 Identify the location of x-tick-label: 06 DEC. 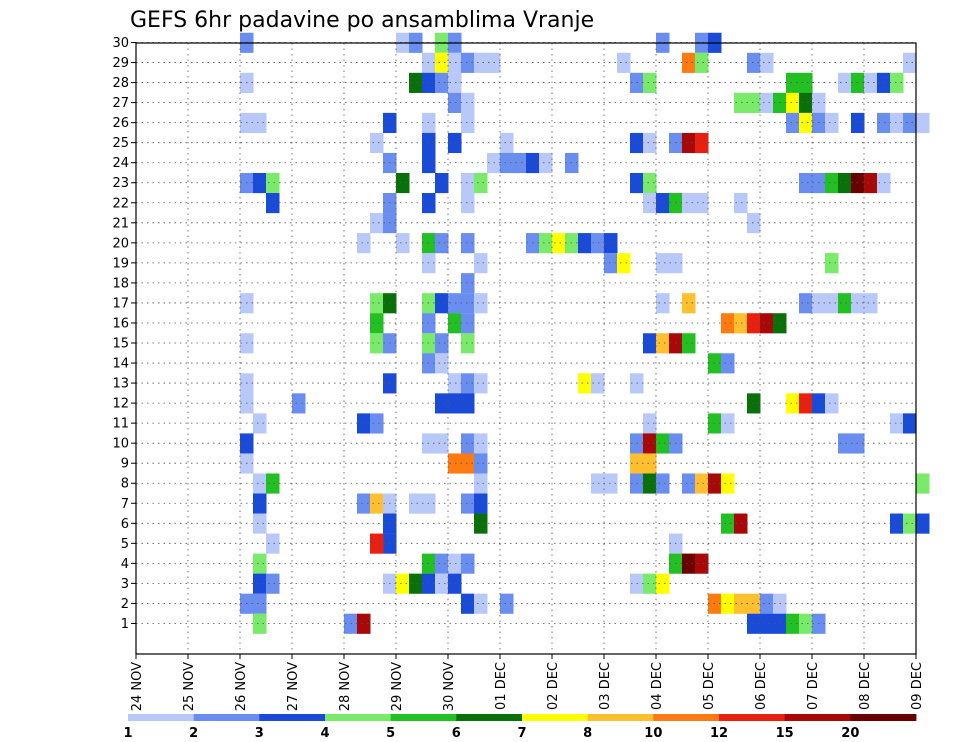
(761, 686).